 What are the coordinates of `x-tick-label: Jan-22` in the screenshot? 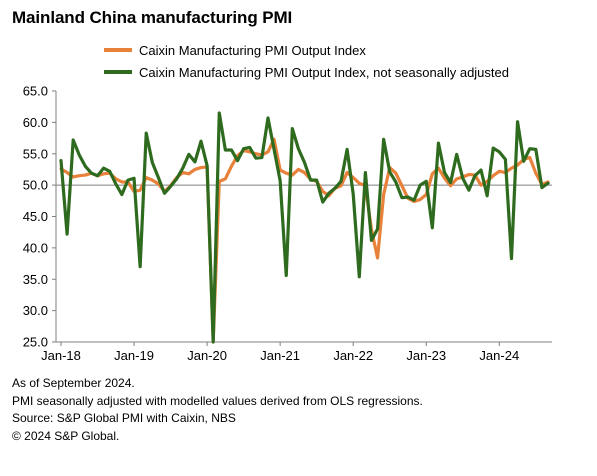 It's located at (353, 355).